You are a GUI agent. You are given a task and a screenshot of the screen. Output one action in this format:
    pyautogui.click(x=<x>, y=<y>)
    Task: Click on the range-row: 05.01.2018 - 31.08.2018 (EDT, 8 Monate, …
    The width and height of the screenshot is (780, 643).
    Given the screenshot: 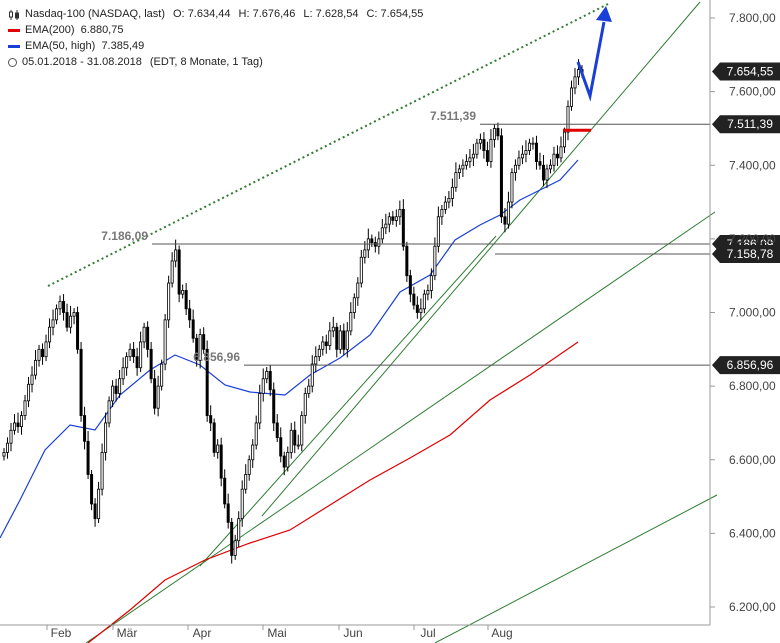 What is the action you would take?
    pyautogui.click(x=215, y=62)
    